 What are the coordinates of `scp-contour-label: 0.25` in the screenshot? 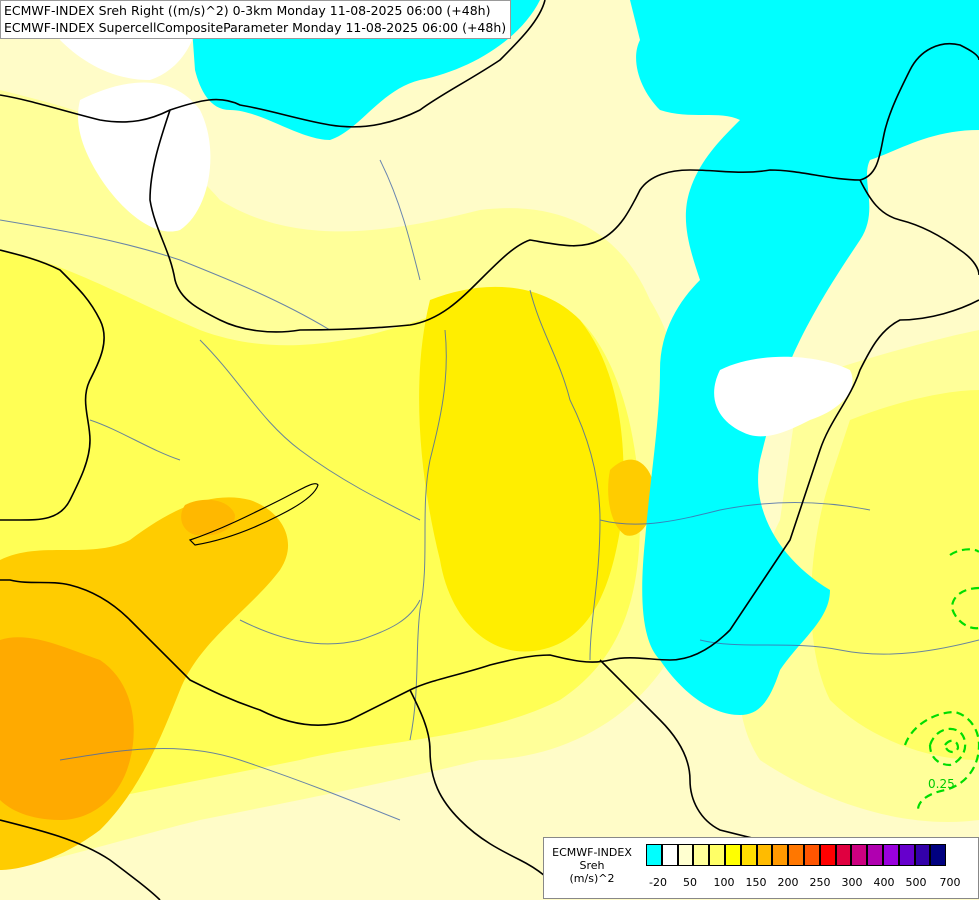 It's located at (941, 784).